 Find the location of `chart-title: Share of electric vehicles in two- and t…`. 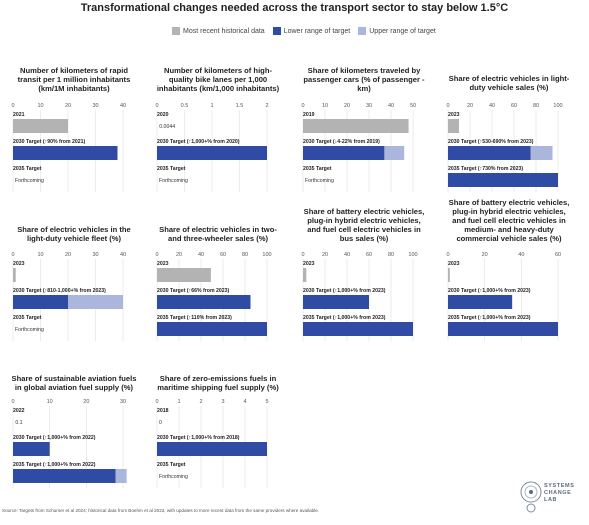

chart-title: Share of electric vehicles in two- and t… is located at coordinates (218, 234).